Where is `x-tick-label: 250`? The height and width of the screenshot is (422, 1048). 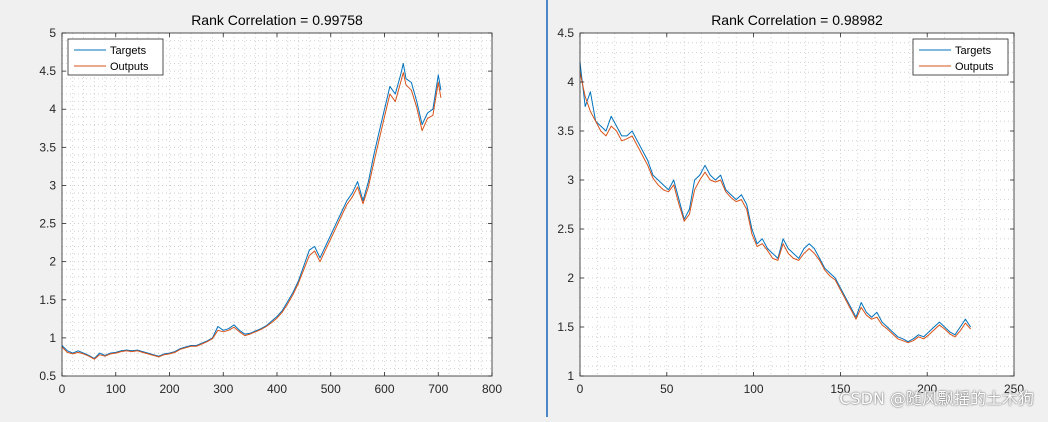
x-tick-label: 250 is located at coordinates (1014, 389).